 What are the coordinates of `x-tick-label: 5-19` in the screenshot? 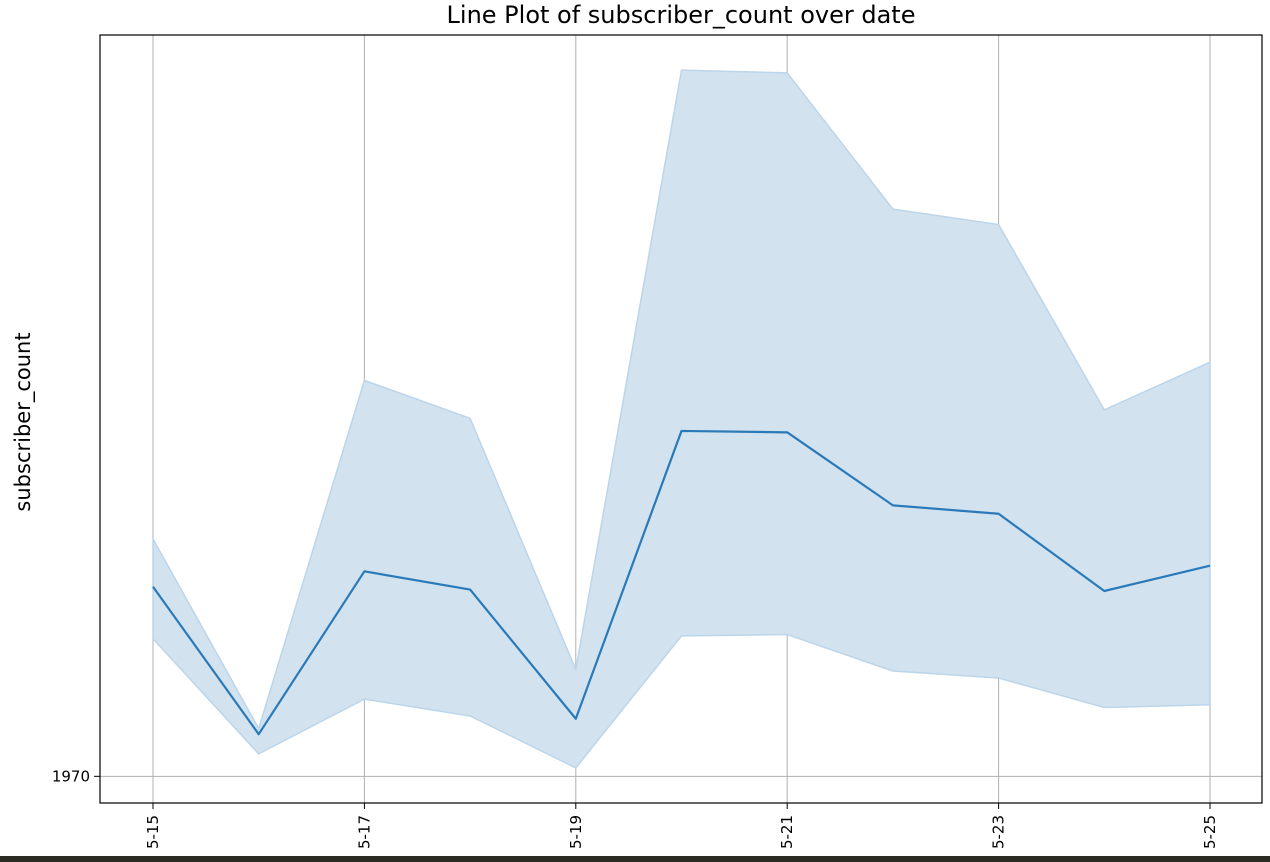 It's located at (576, 832).